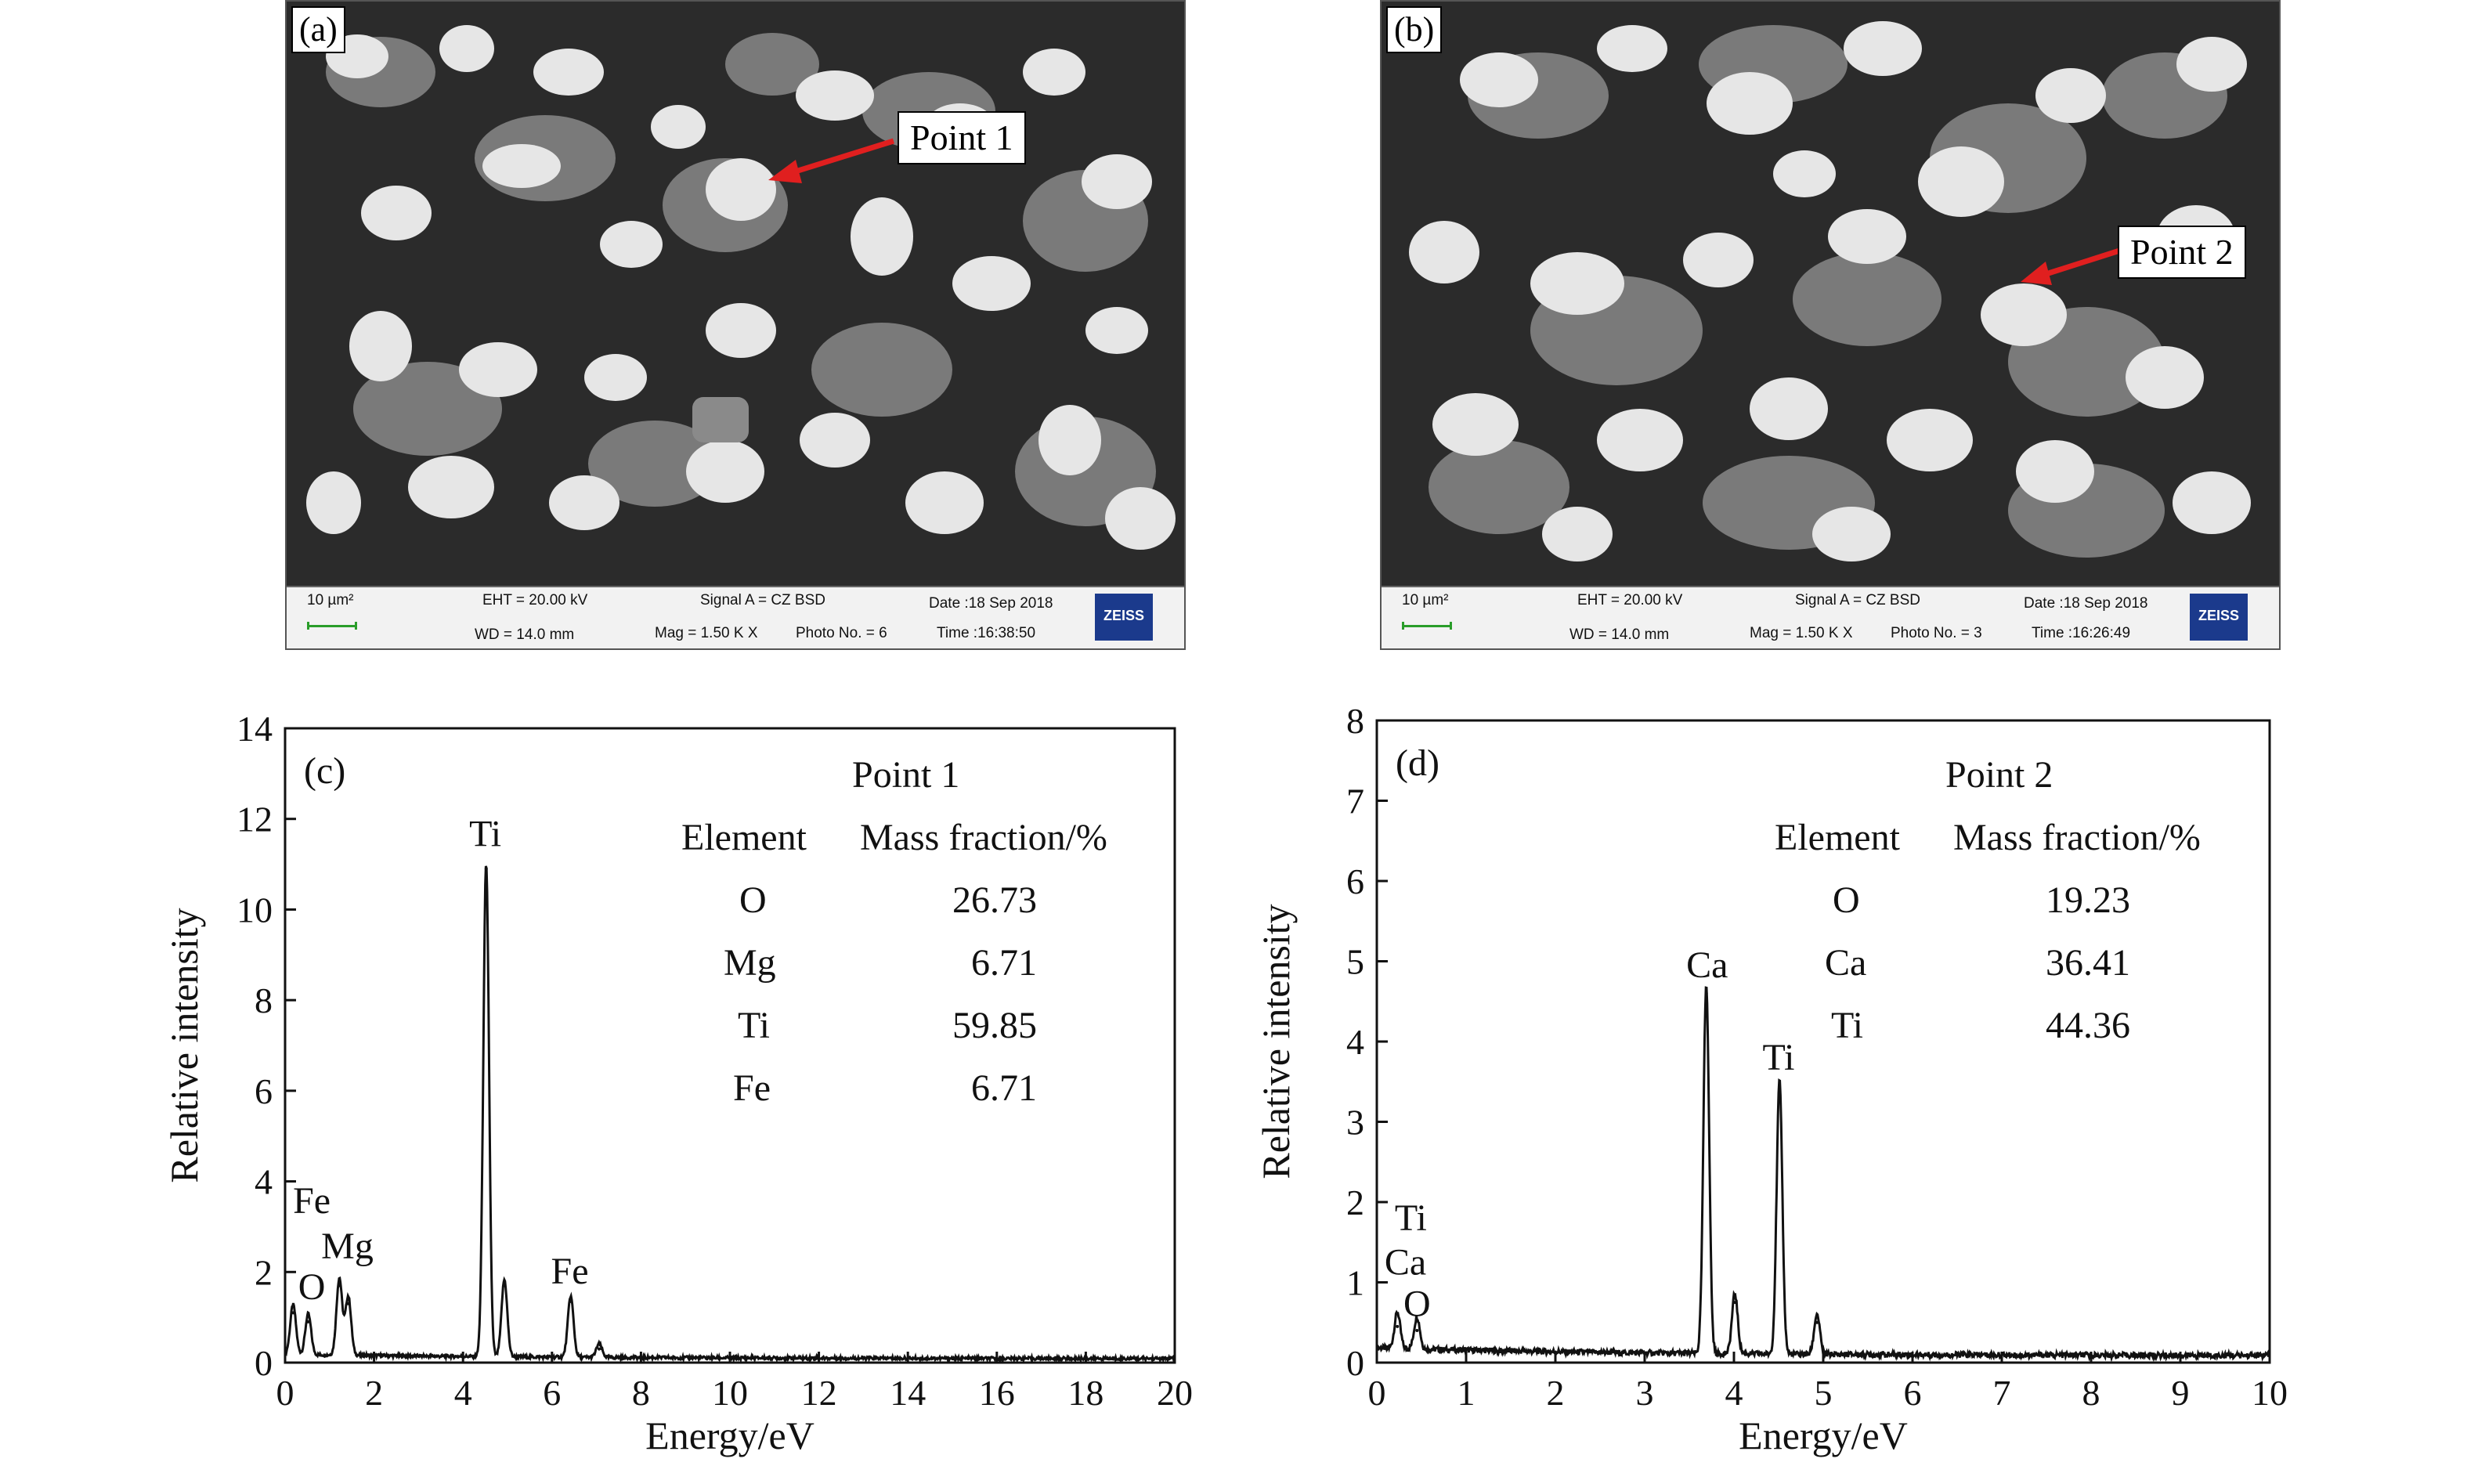  What do you see at coordinates (1085, 1393) in the screenshot?
I see `x-tick-label: 18` at bounding box center [1085, 1393].